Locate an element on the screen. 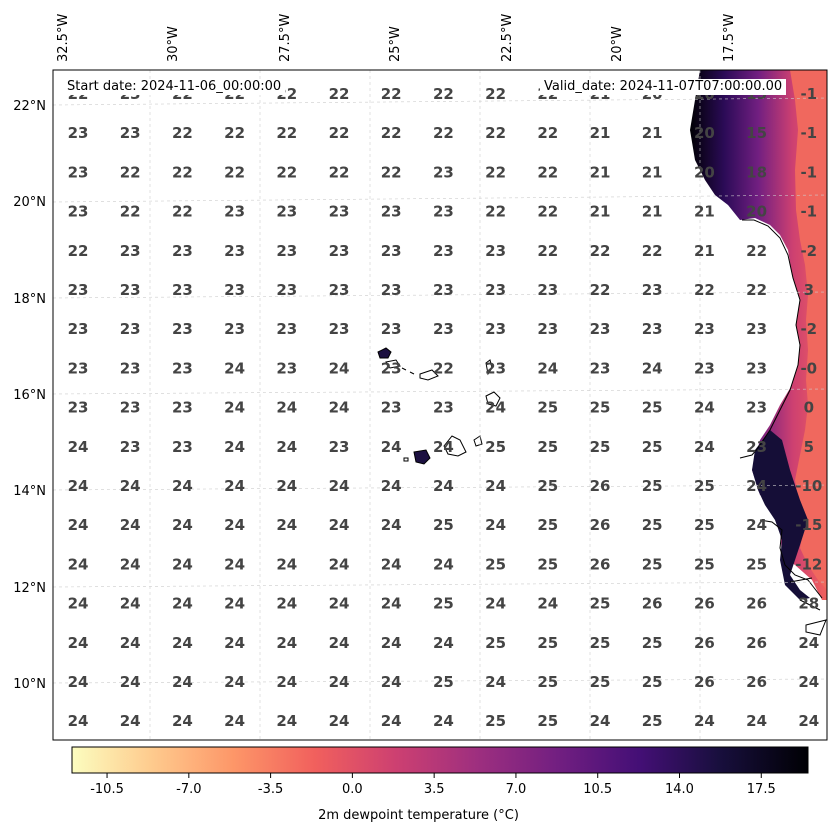  lat-label: 16°N is located at coordinates (29, 395).